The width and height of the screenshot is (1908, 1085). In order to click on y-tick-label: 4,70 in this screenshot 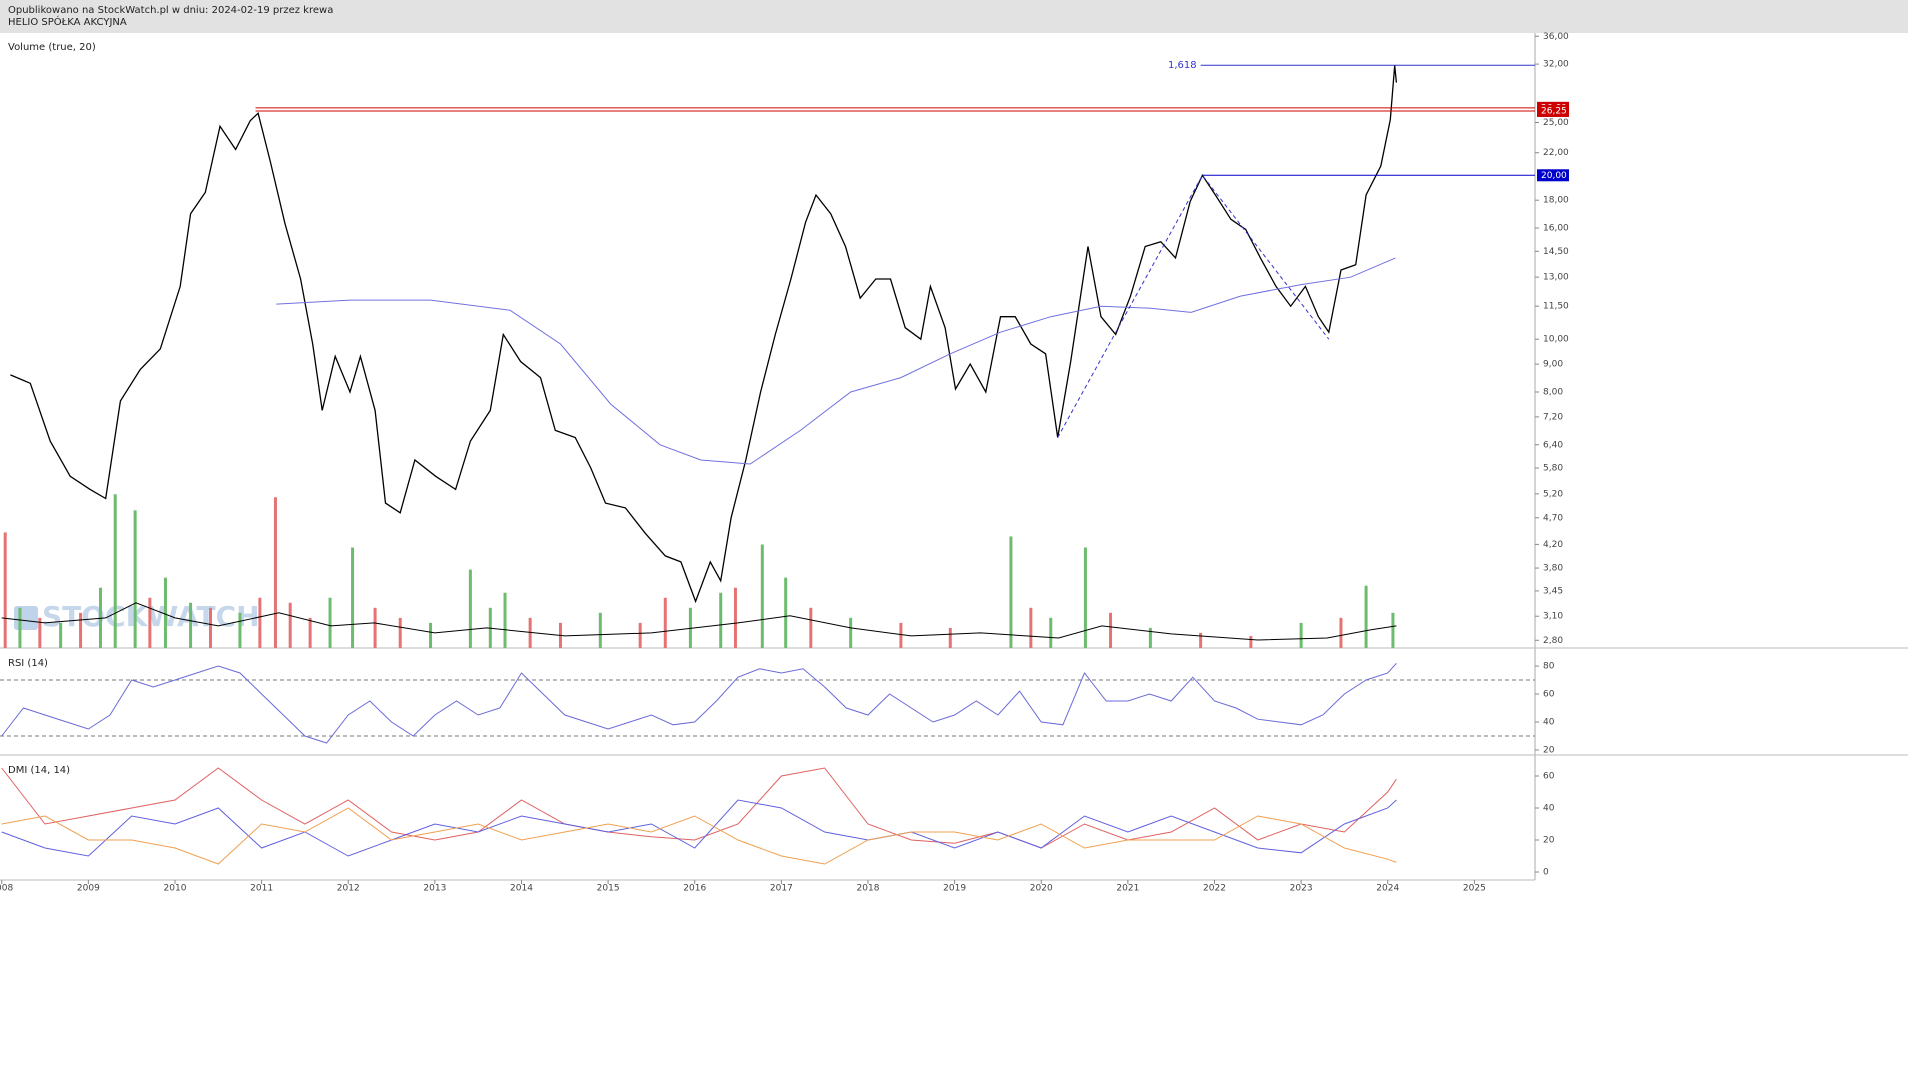, I will do `click(1553, 518)`.